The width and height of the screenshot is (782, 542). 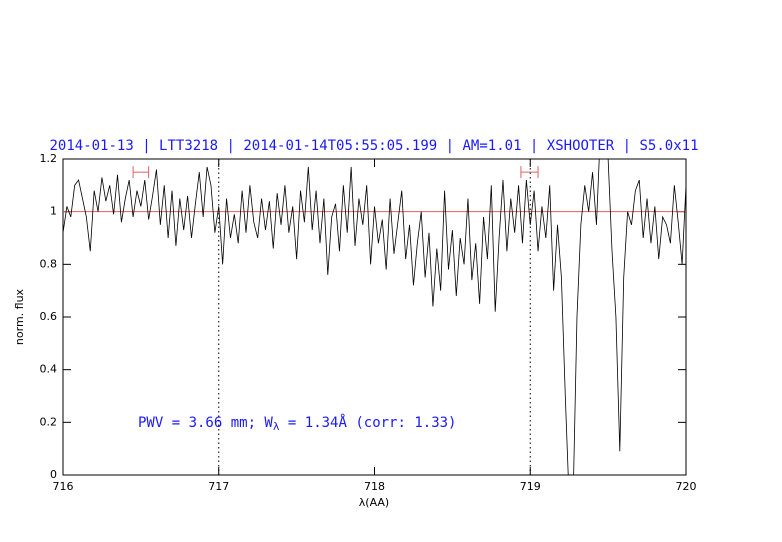 I want to click on annotation: PWV = 3.66 mm; Wλ = 1.34Å (corr: 1.33), so click(x=297, y=423).